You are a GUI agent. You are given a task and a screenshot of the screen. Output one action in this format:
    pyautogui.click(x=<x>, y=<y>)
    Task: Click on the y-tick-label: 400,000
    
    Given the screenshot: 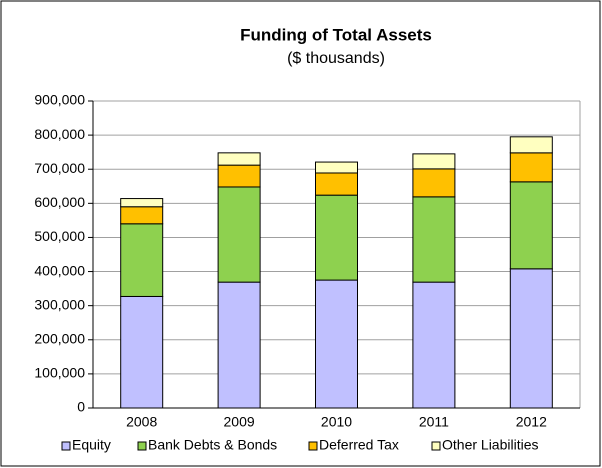 What is the action you would take?
    pyautogui.click(x=59, y=270)
    